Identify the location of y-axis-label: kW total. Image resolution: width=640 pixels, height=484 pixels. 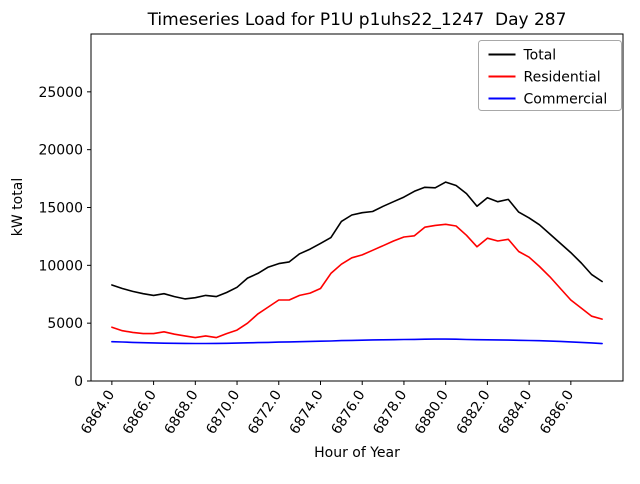
(18, 207).